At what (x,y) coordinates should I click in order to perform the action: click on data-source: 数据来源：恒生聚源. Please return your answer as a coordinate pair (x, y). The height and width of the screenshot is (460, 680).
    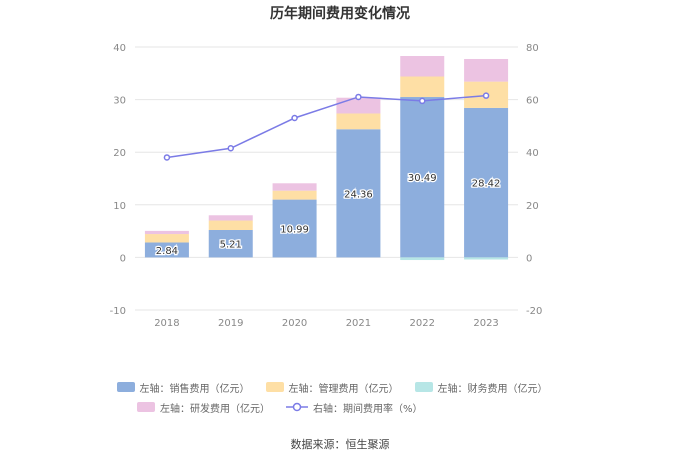
    Looking at the image, I should click on (340, 444).